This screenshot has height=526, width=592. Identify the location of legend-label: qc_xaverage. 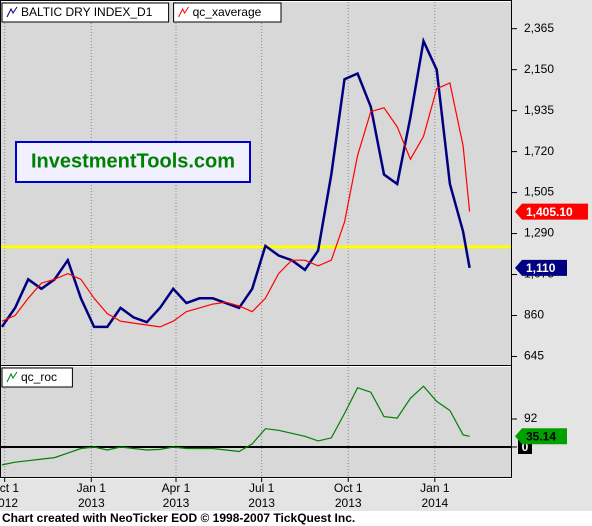
(227, 12).